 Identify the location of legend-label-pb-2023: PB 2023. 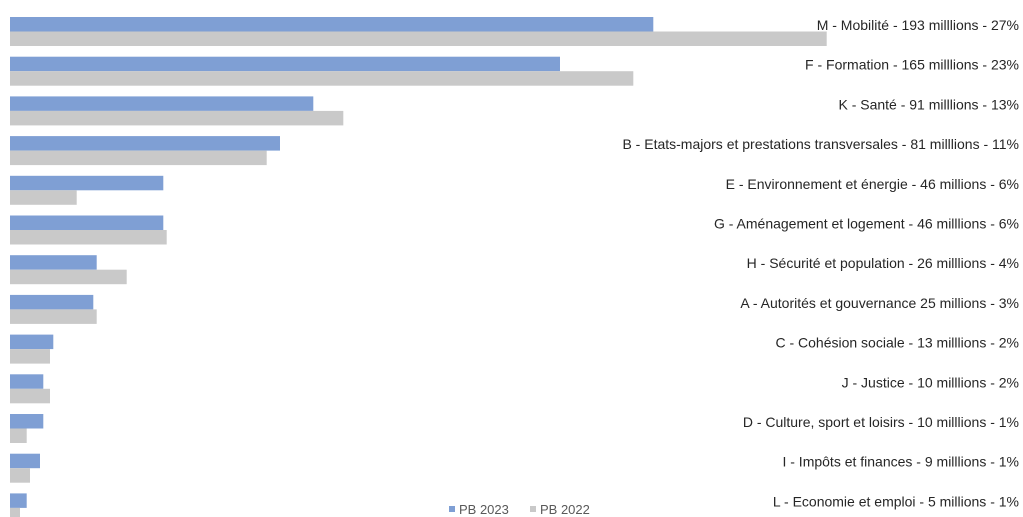
(484, 509).